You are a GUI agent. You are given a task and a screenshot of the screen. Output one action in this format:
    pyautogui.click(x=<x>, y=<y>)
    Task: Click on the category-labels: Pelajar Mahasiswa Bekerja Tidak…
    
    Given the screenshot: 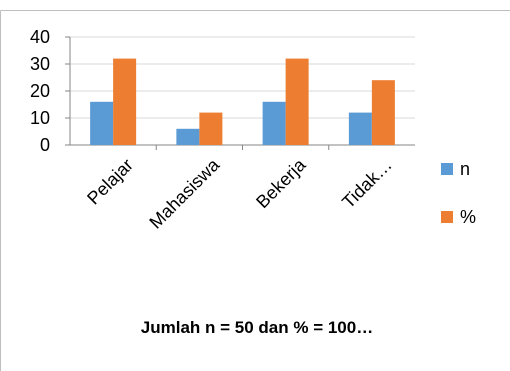 What is the action you would take?
    pyautogui.click(x=239, y=189)
    